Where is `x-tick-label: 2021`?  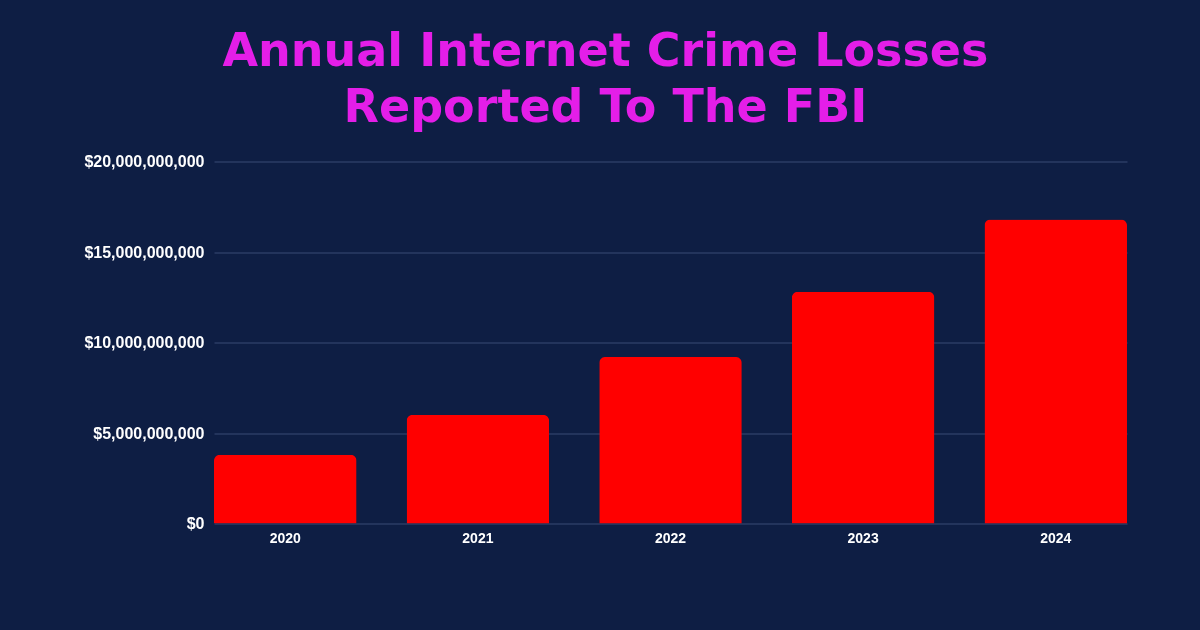 x-tick-label: 2021 is located at coordinates (478, 538).